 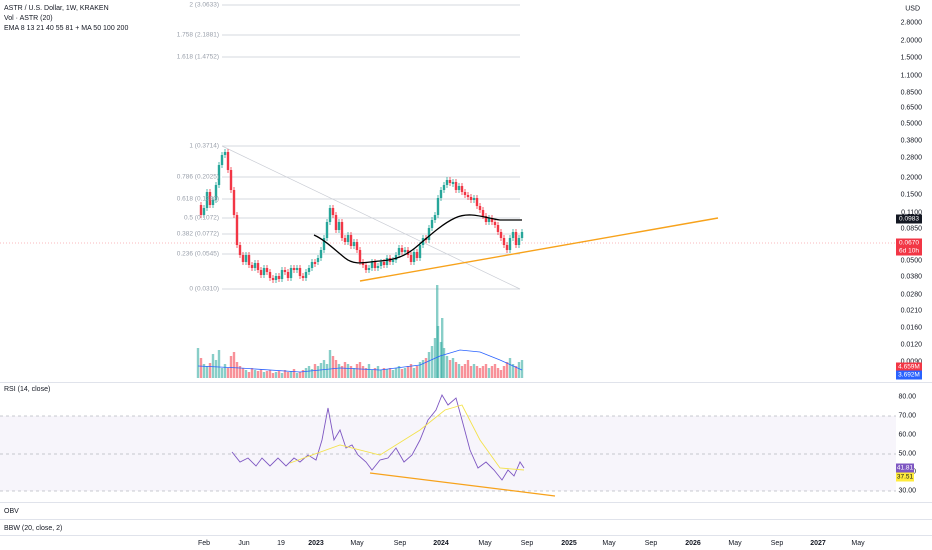 What do you see at coordinates (466, 519) in the screenshot?
I see `pane-separator-bbw` at bounding box center [466, 519].